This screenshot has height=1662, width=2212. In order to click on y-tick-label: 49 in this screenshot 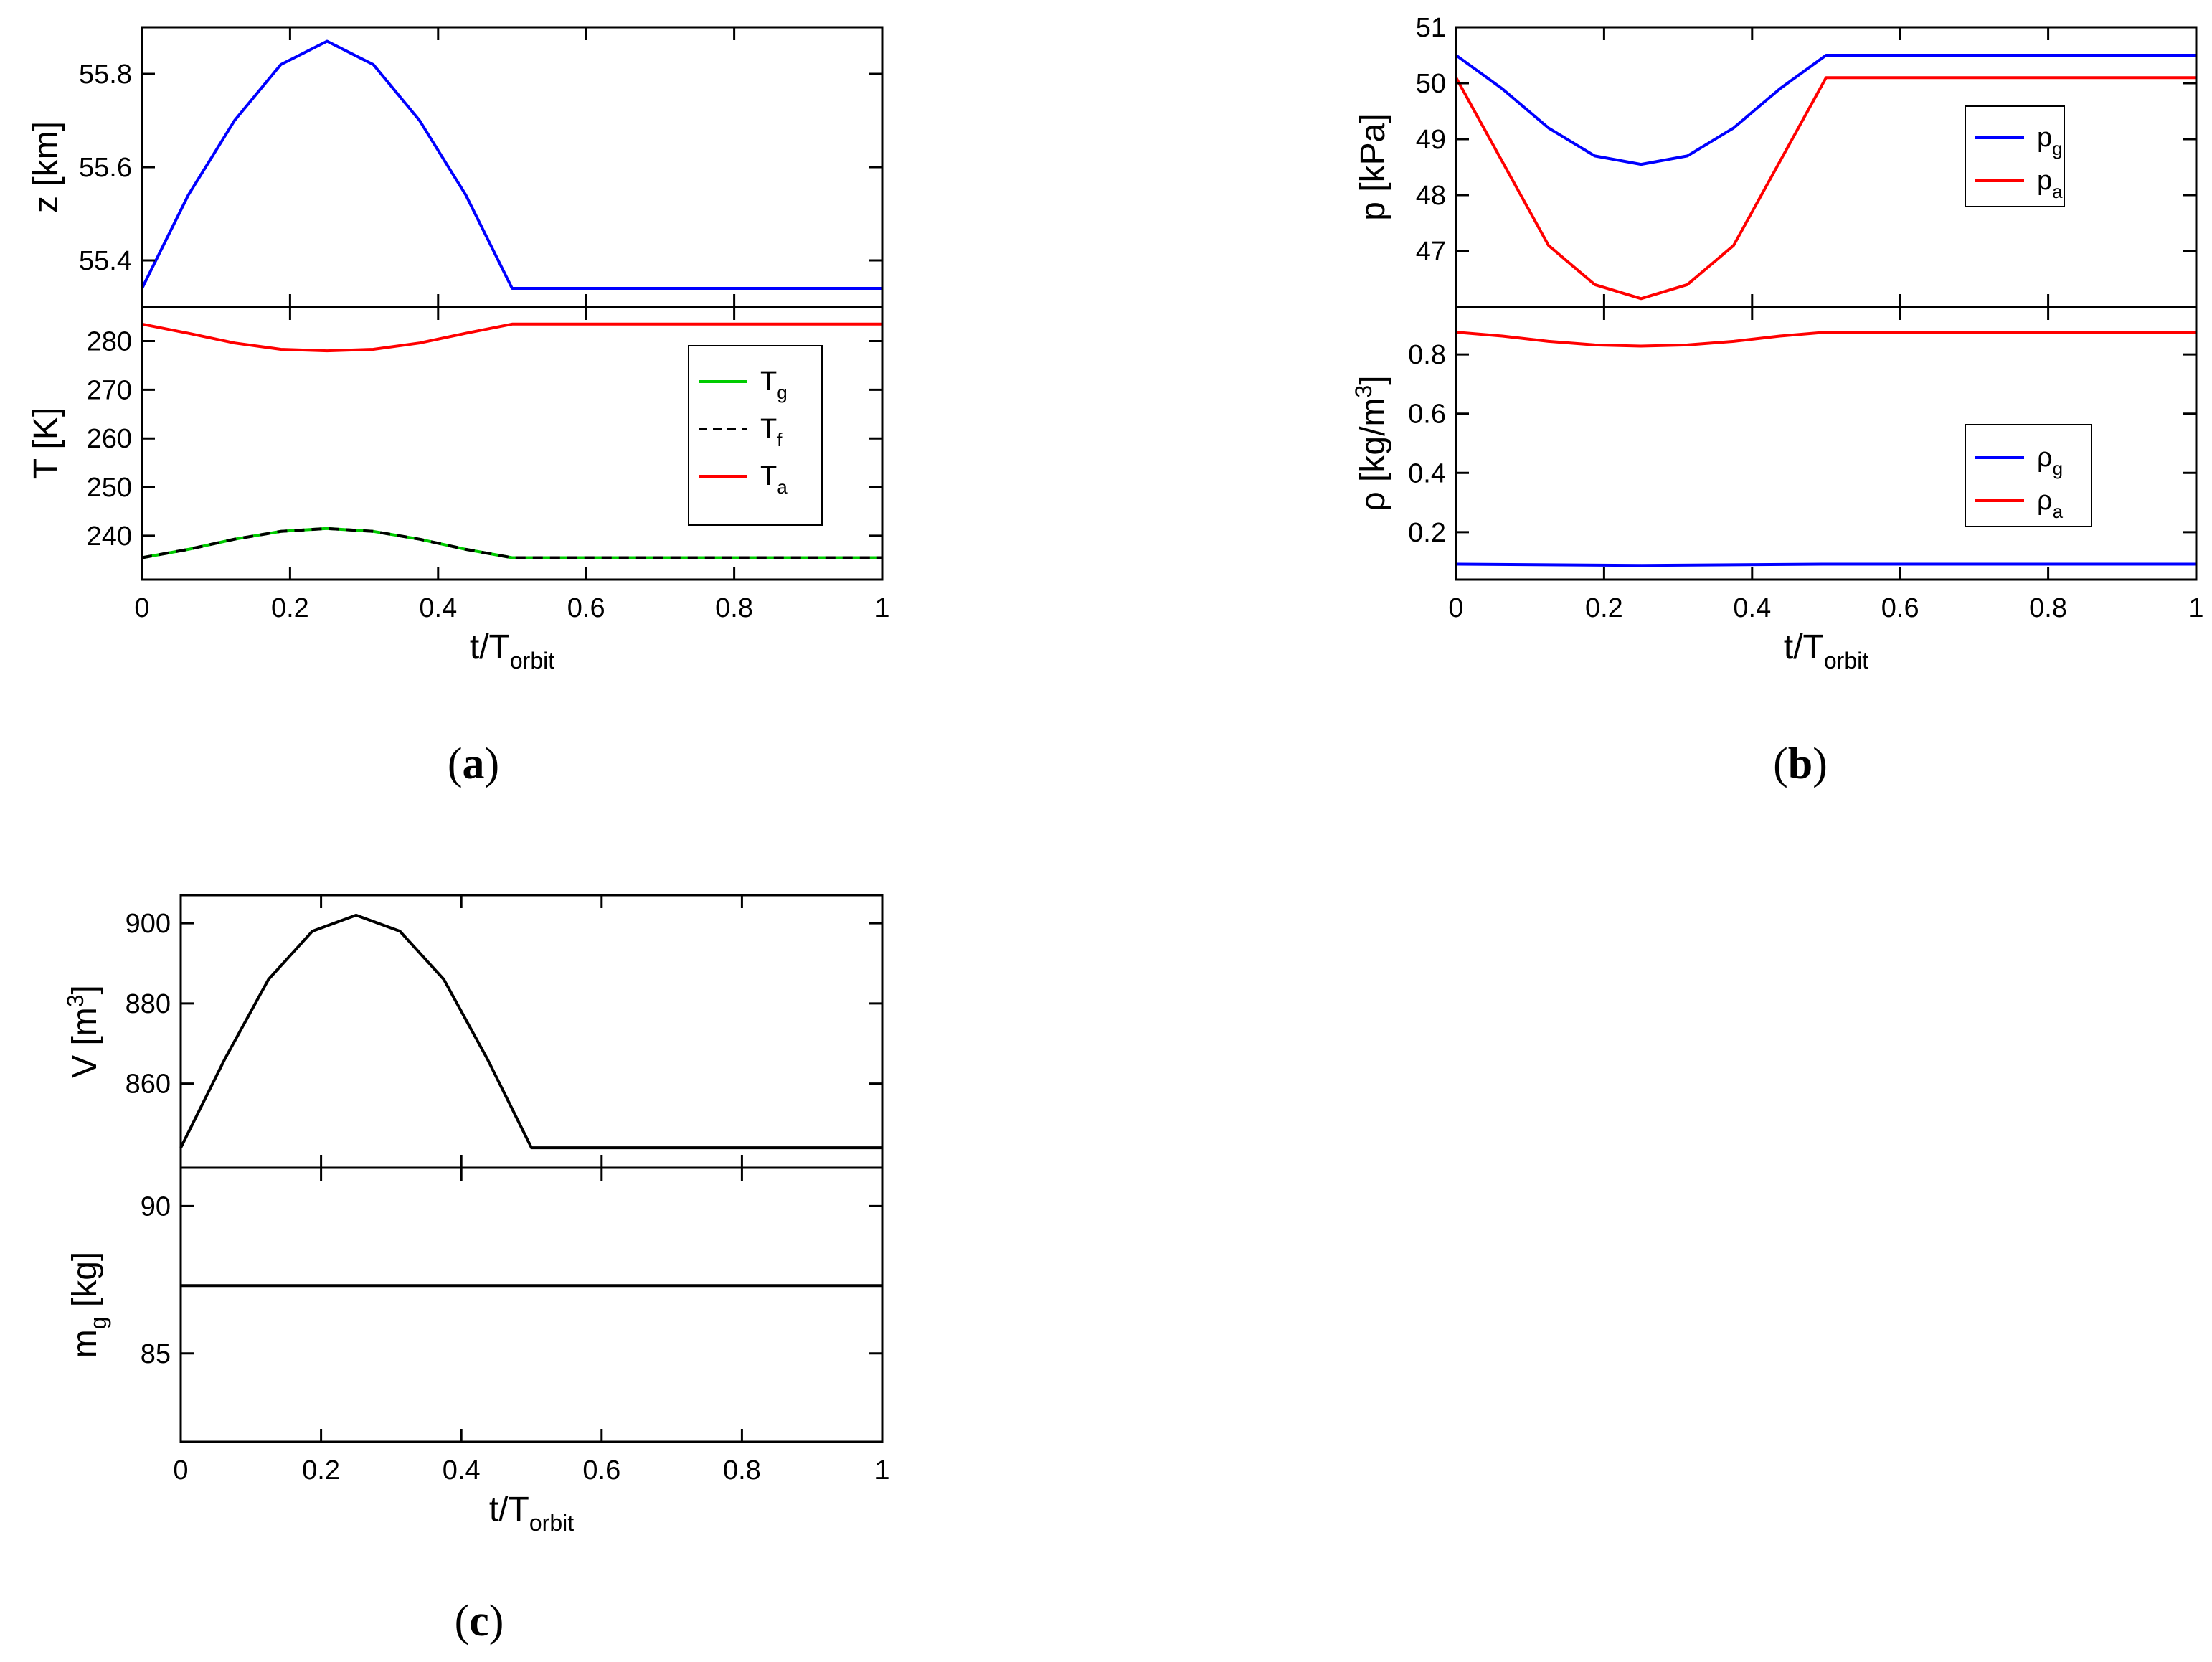, I will do `click(1431, 140)`.